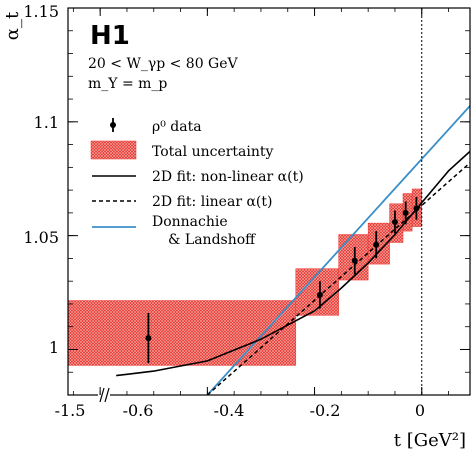 This screenshot has width=471, height=454. What do you see at coordinates (113, 125) in the screenshot?
I see `legend-marker` at bounding box center [113, 125].